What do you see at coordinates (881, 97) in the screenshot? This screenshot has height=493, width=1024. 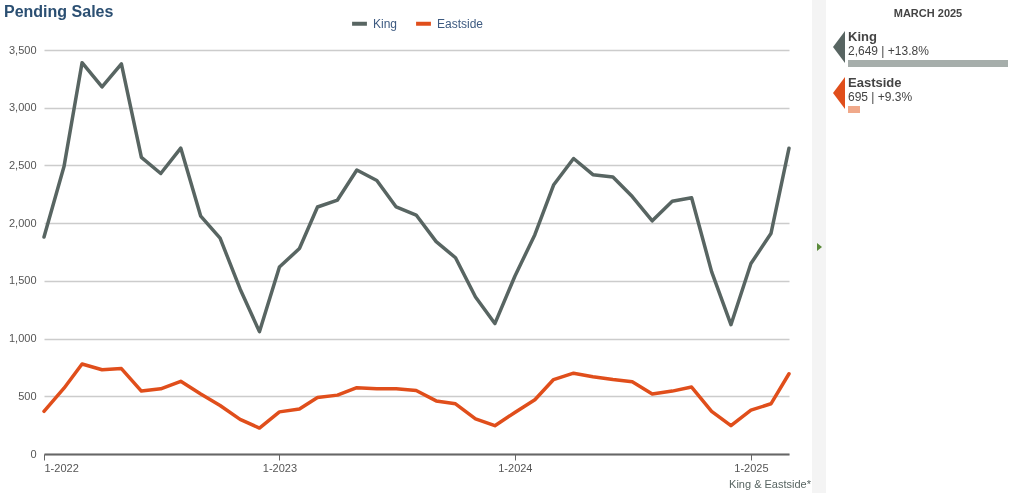 I see `text: 695 | +9.3%` at bounding box center [881, 97].